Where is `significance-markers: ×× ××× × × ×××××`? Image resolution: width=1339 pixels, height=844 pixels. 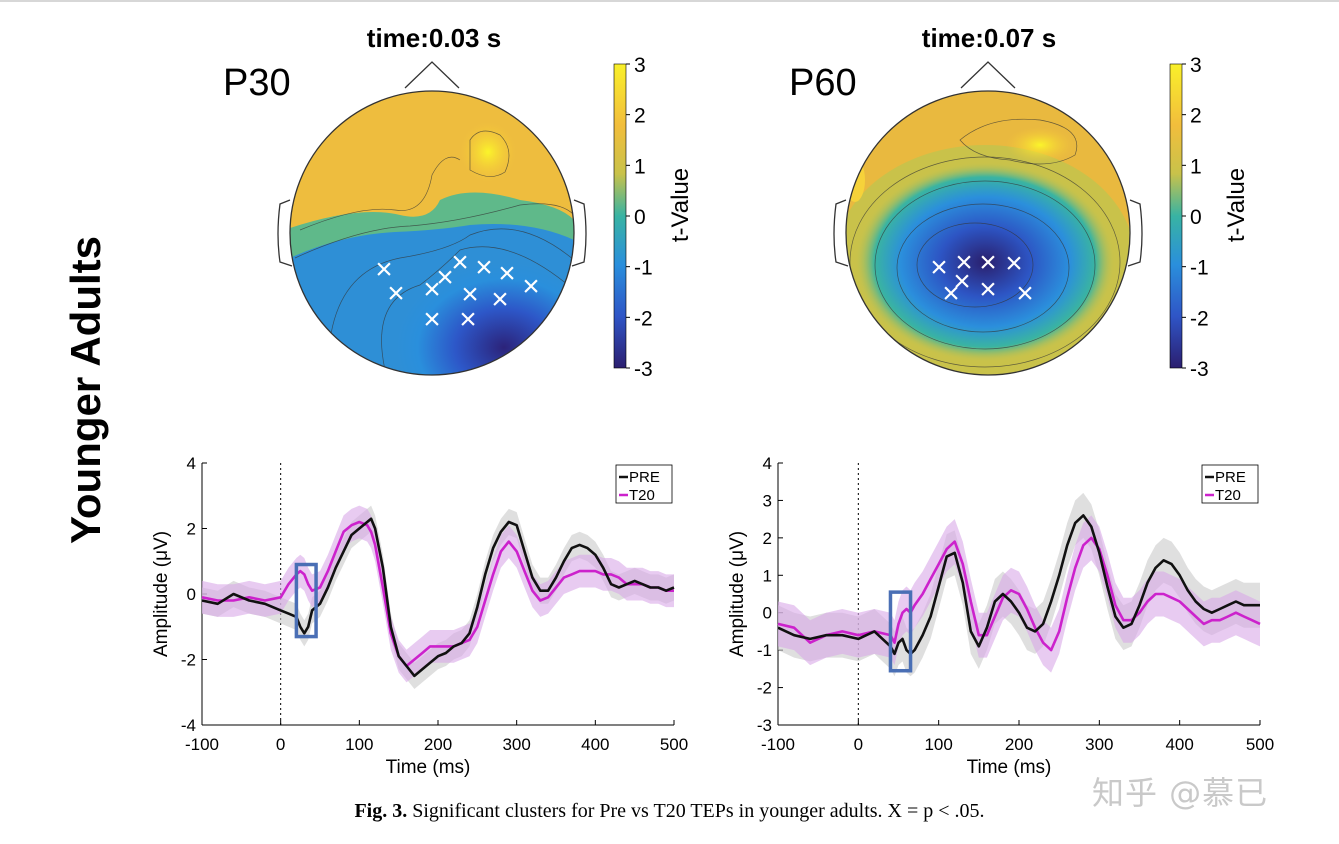
significance-markers: ×× ××× × × ××××× is located at coordinates (457, 291).